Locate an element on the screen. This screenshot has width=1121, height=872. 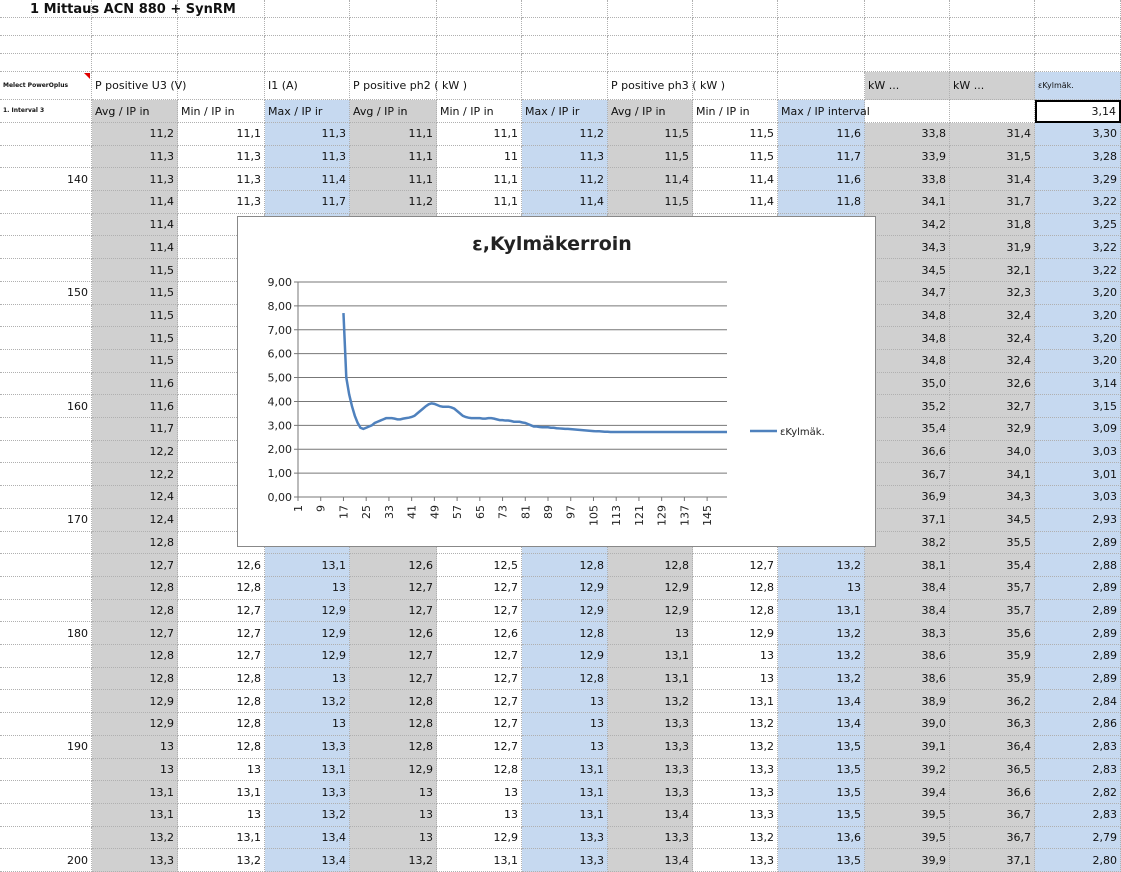
cell: 37,1 is located at coordinates (907, 520).